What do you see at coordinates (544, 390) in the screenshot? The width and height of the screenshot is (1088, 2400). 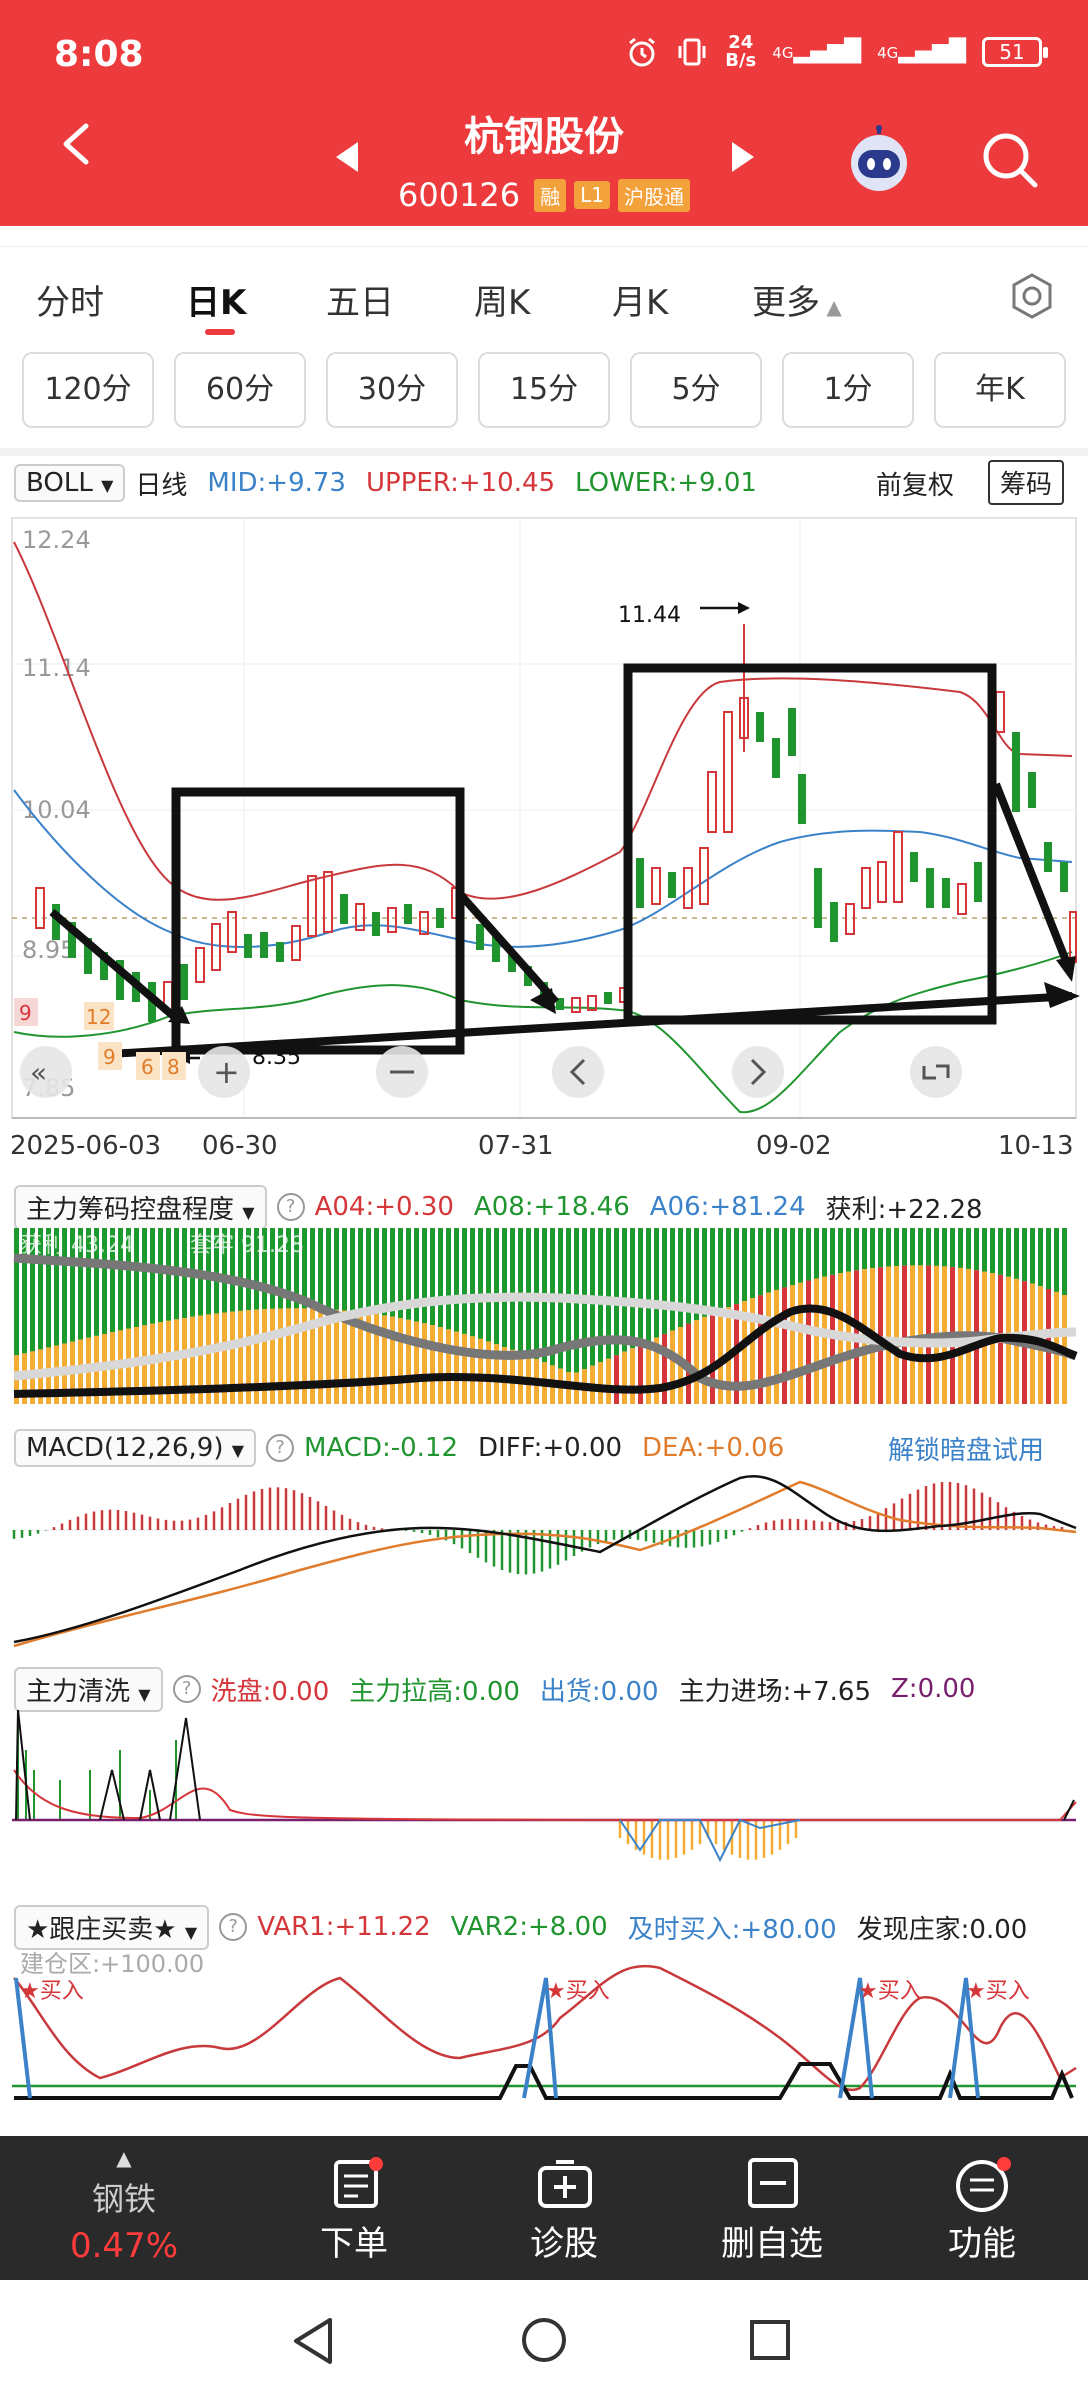 I see `period-15min: 15分` at bounding box center [544, 390].